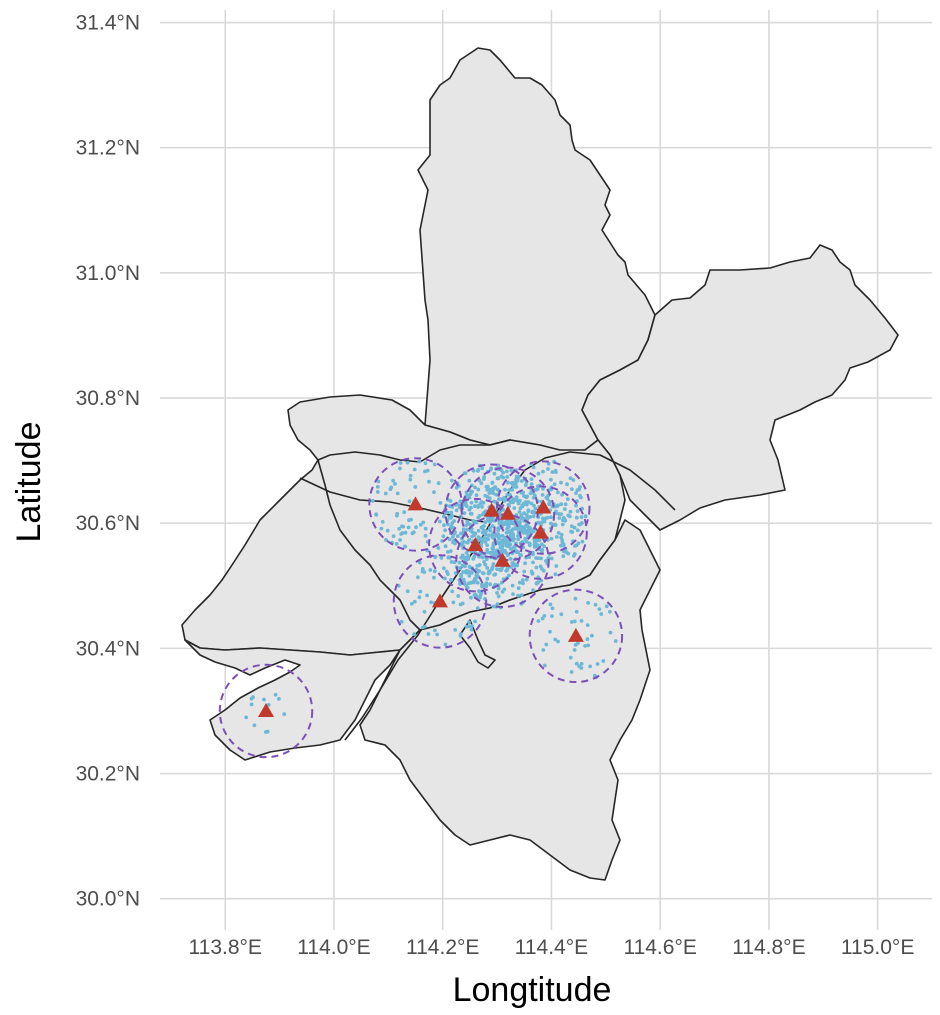  I want to click on y-tick-label: 30.8°N, so click(108, 398).